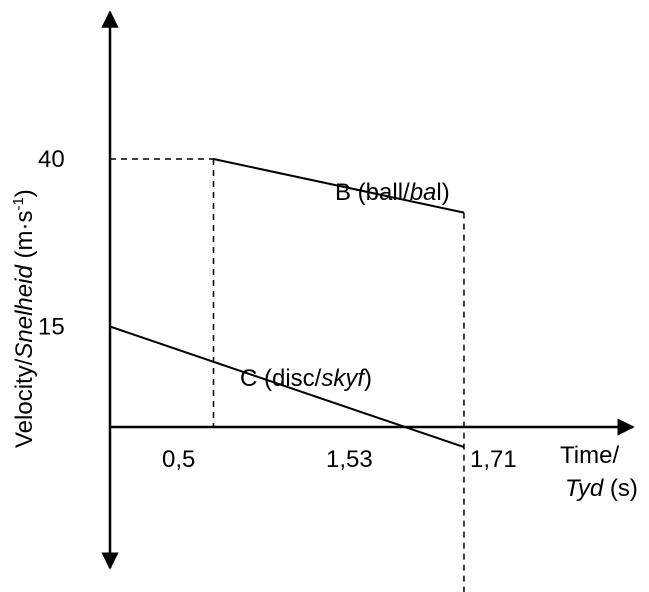 The height and width of the screenshot is (592, 649). I want to click on x-axis-label-line2: Tyd (s), so click(601, 488).